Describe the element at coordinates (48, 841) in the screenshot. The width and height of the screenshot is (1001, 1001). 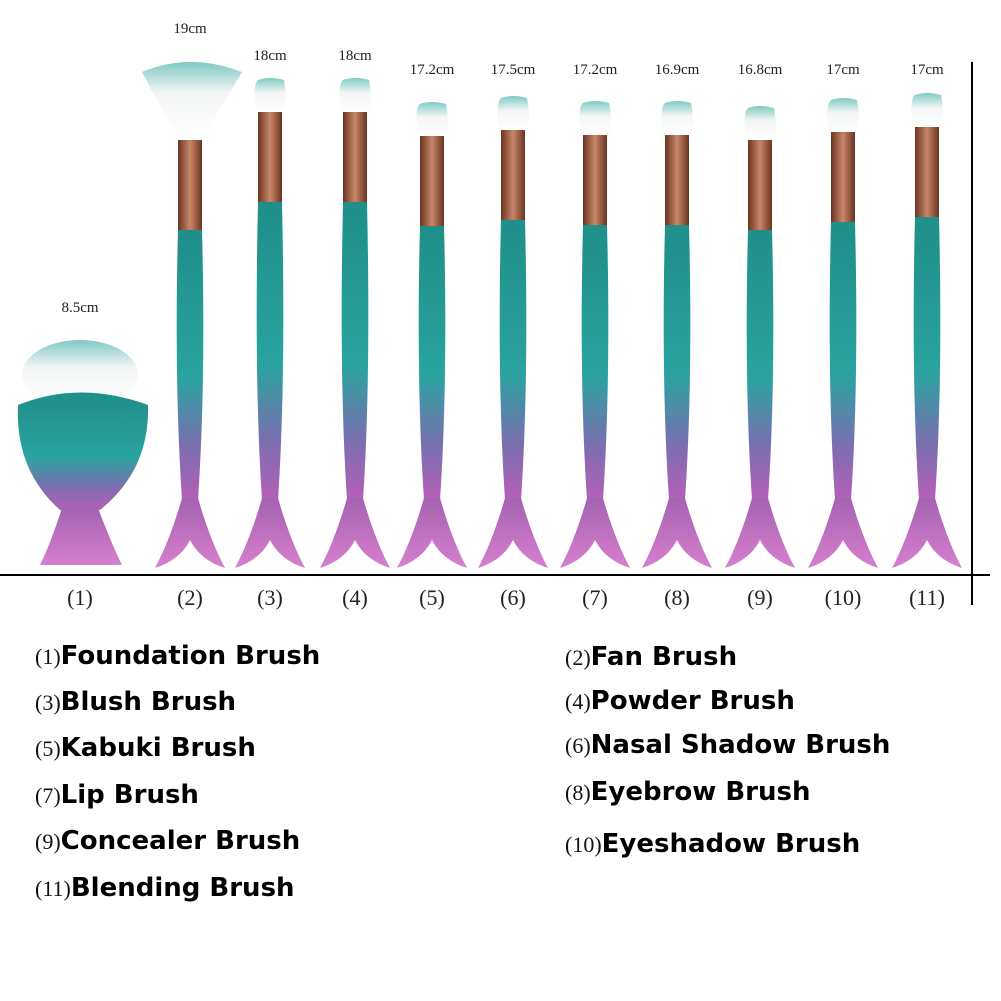
I see `legend-number: (9)` at that location.